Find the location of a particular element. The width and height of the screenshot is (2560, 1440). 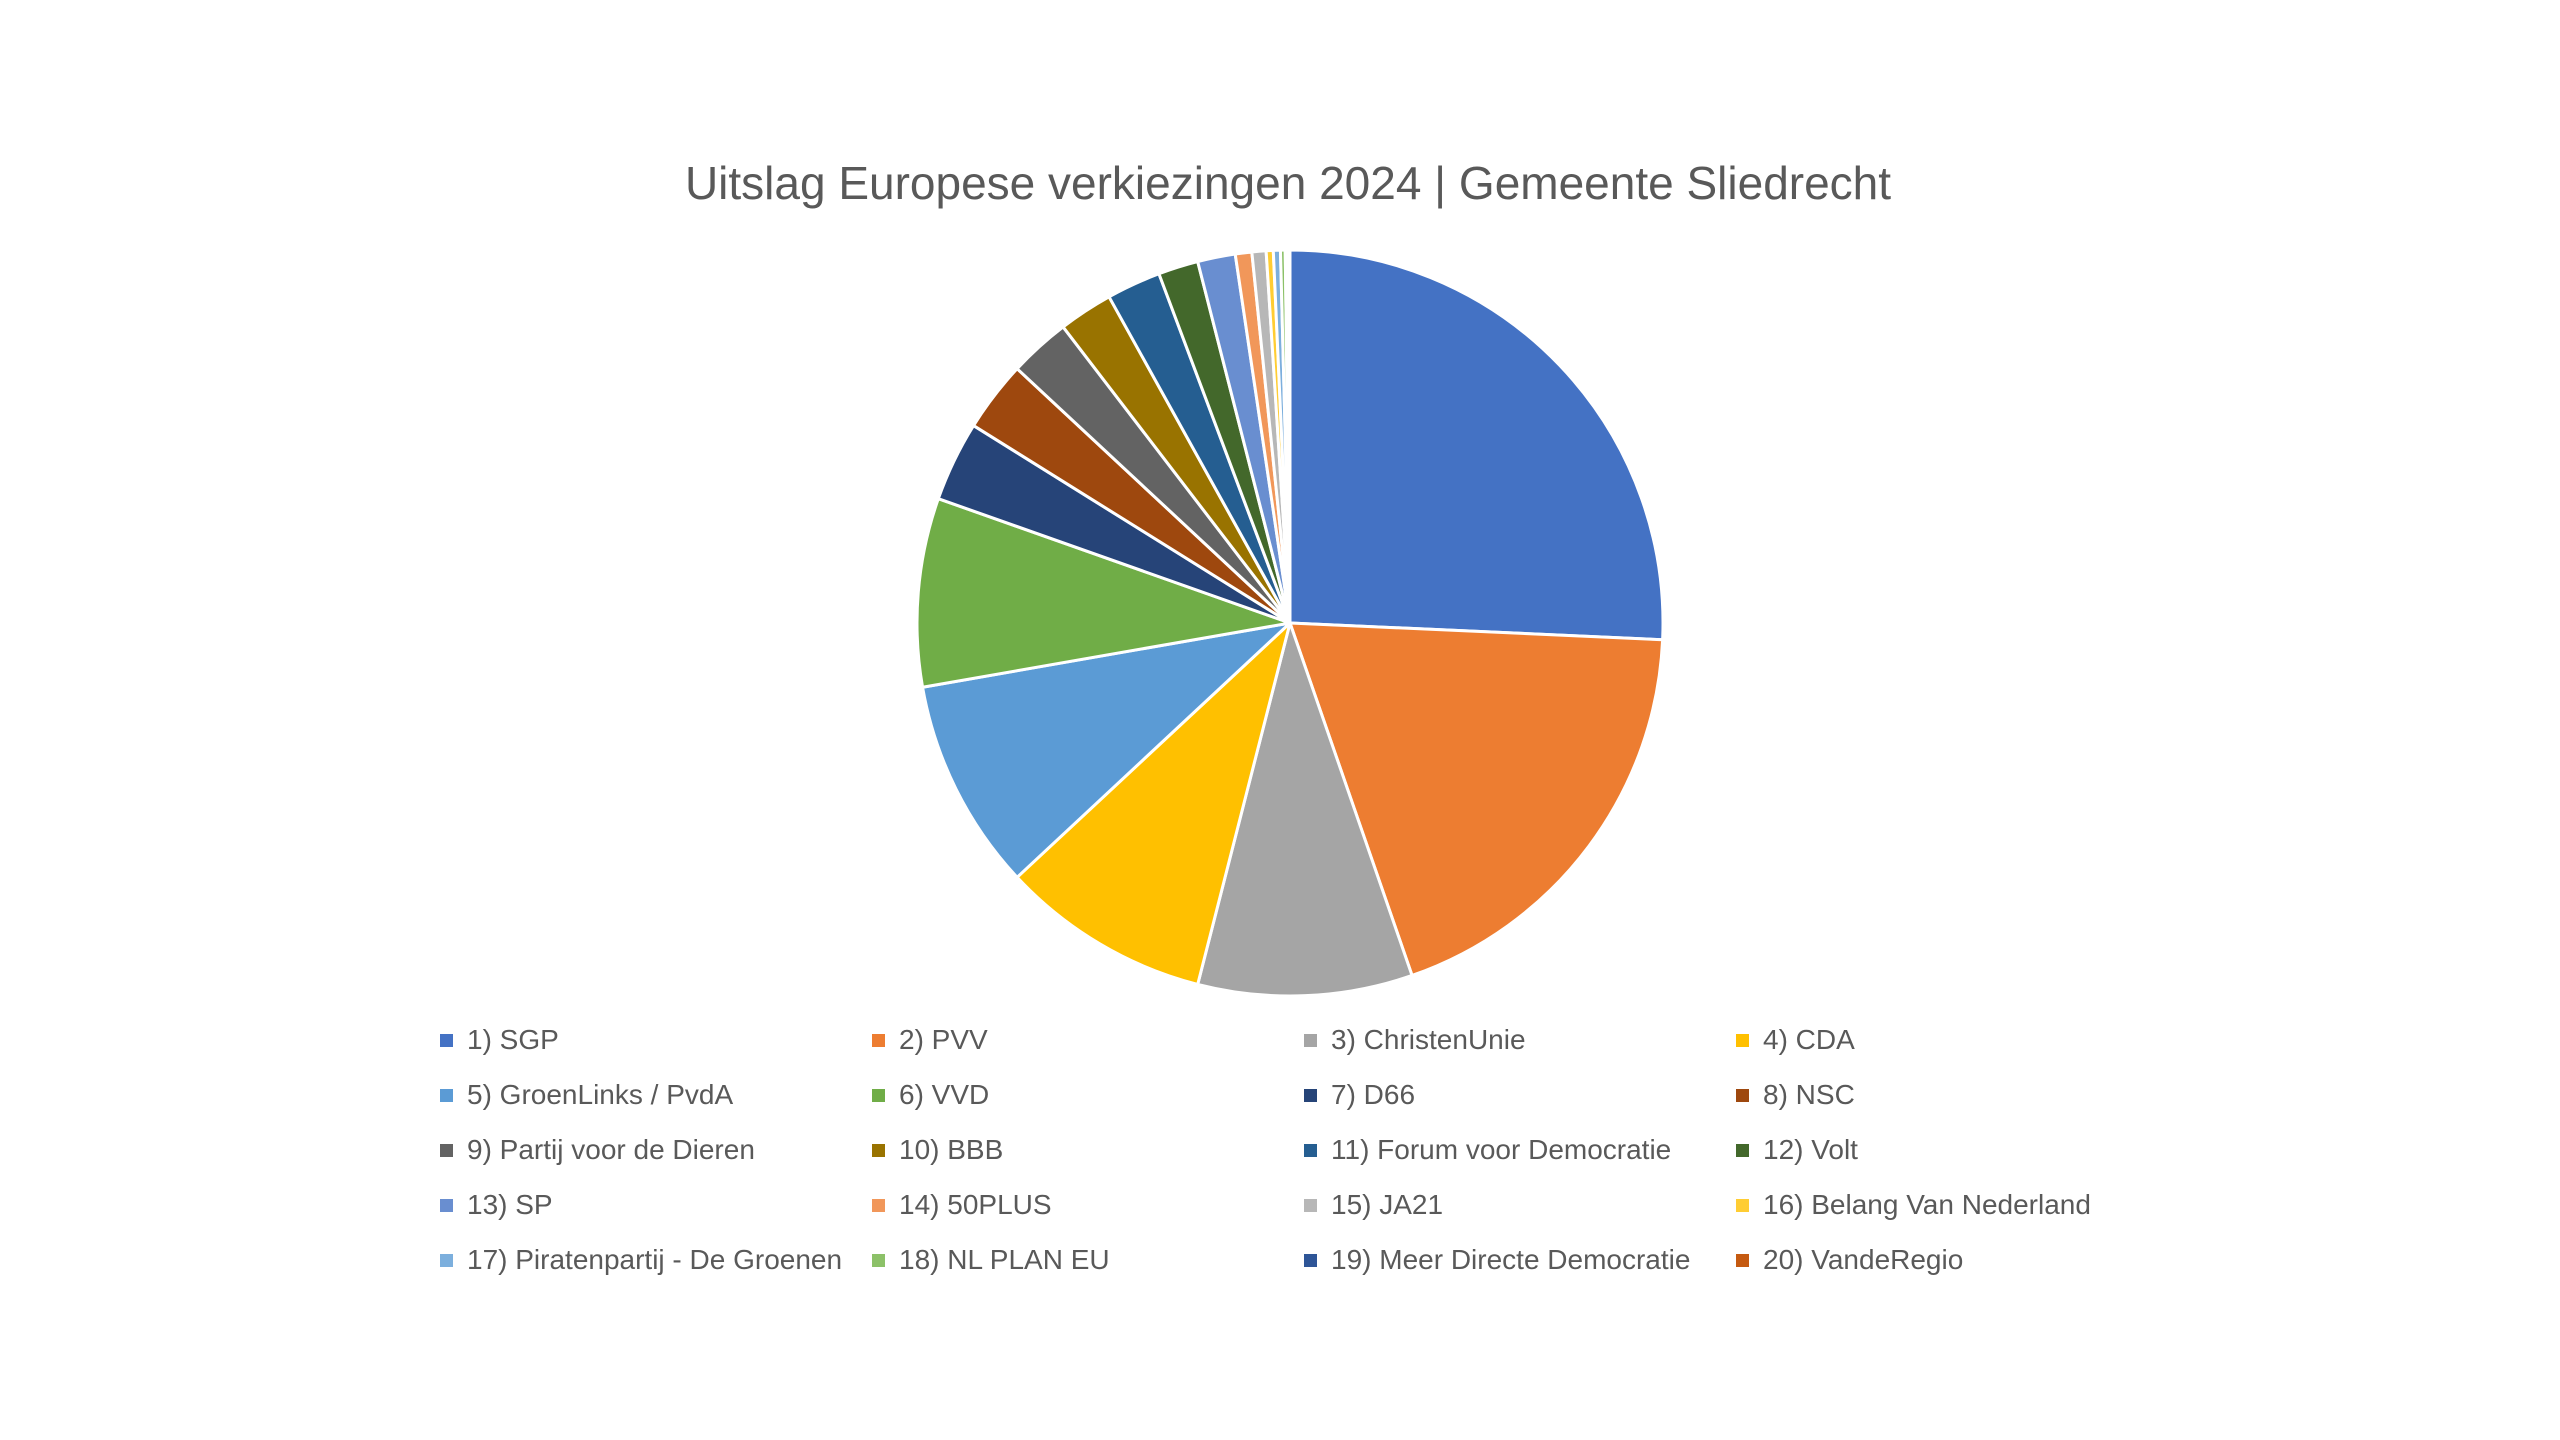

legend-label-18: 18) NL PLAN EU is located at coordinates (1004, 1259).